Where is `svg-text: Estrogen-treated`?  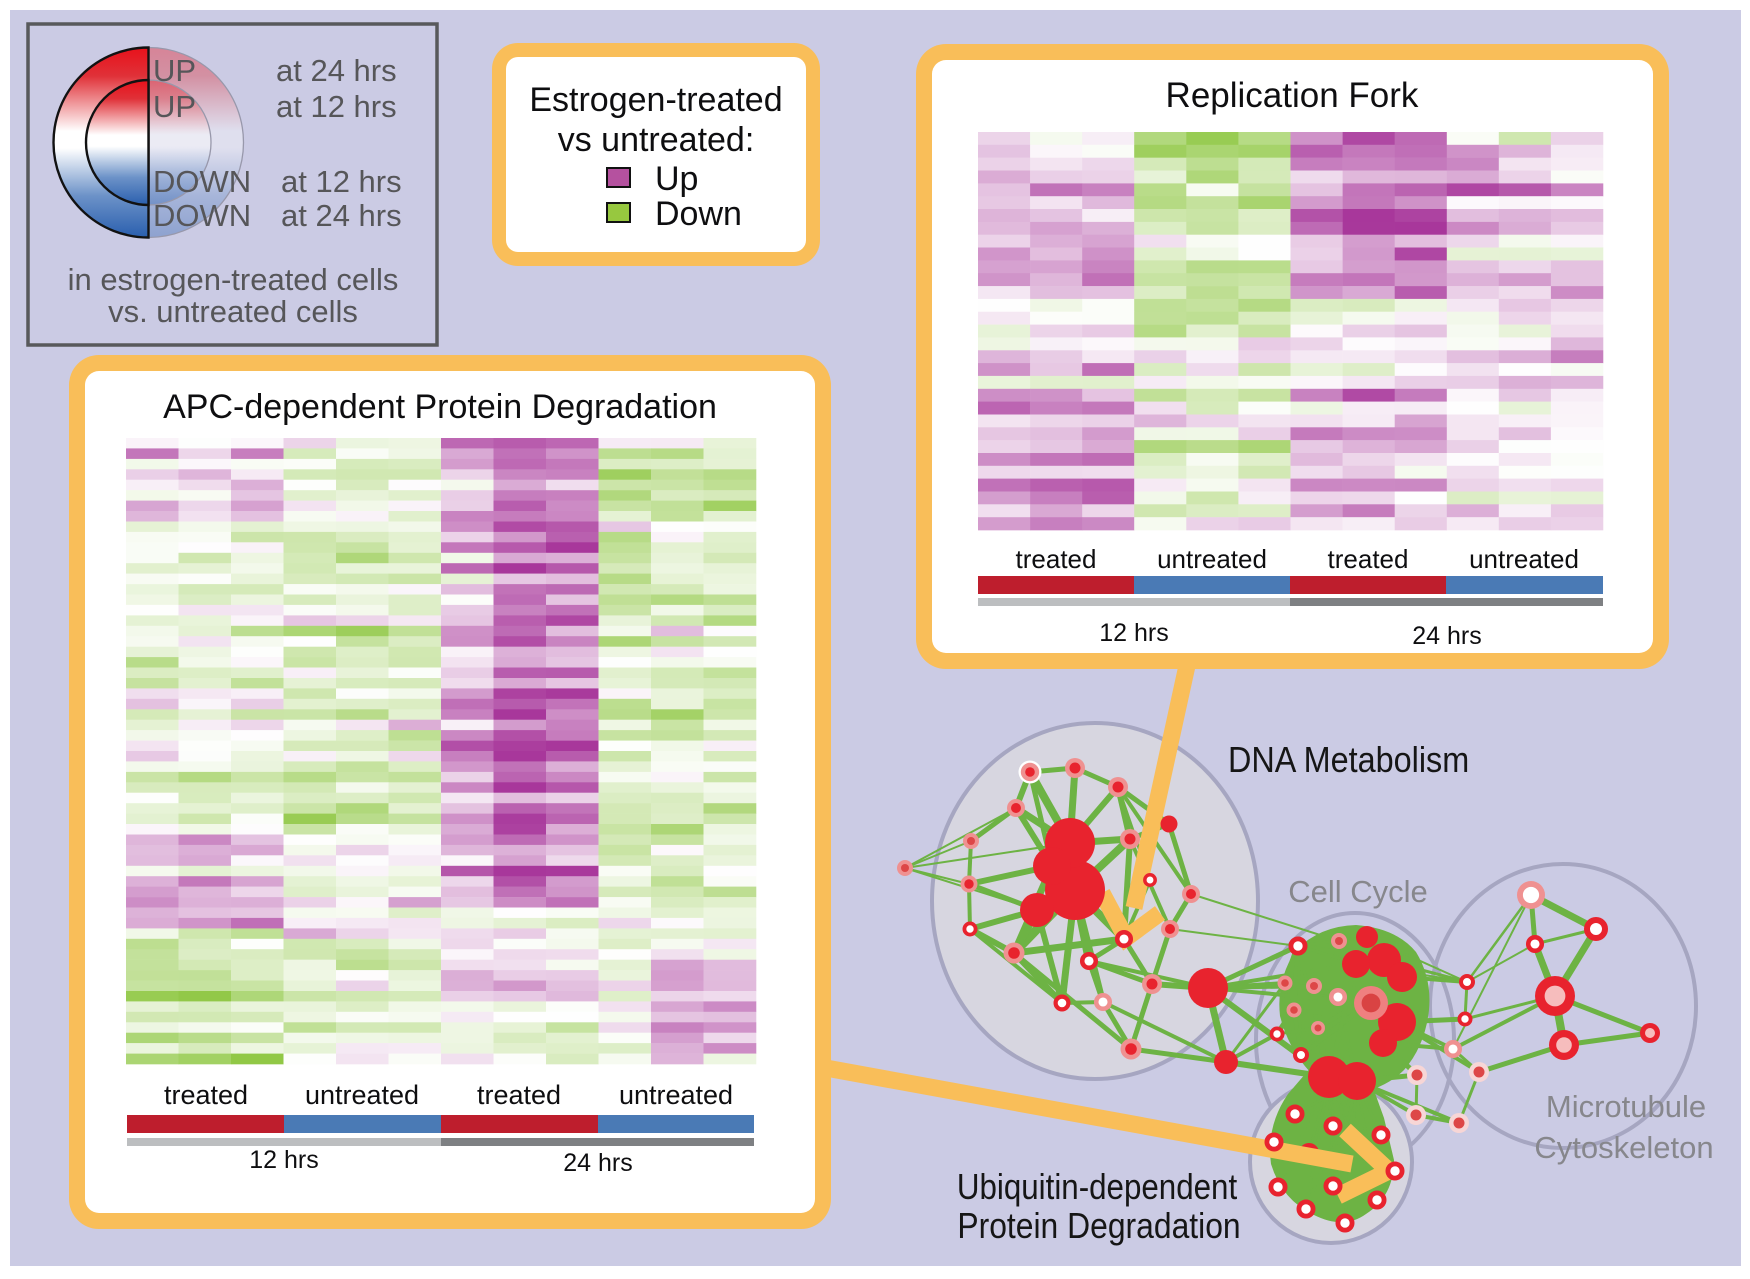 svg-text: Estrogen-treated is located at coordinates (655, 100).